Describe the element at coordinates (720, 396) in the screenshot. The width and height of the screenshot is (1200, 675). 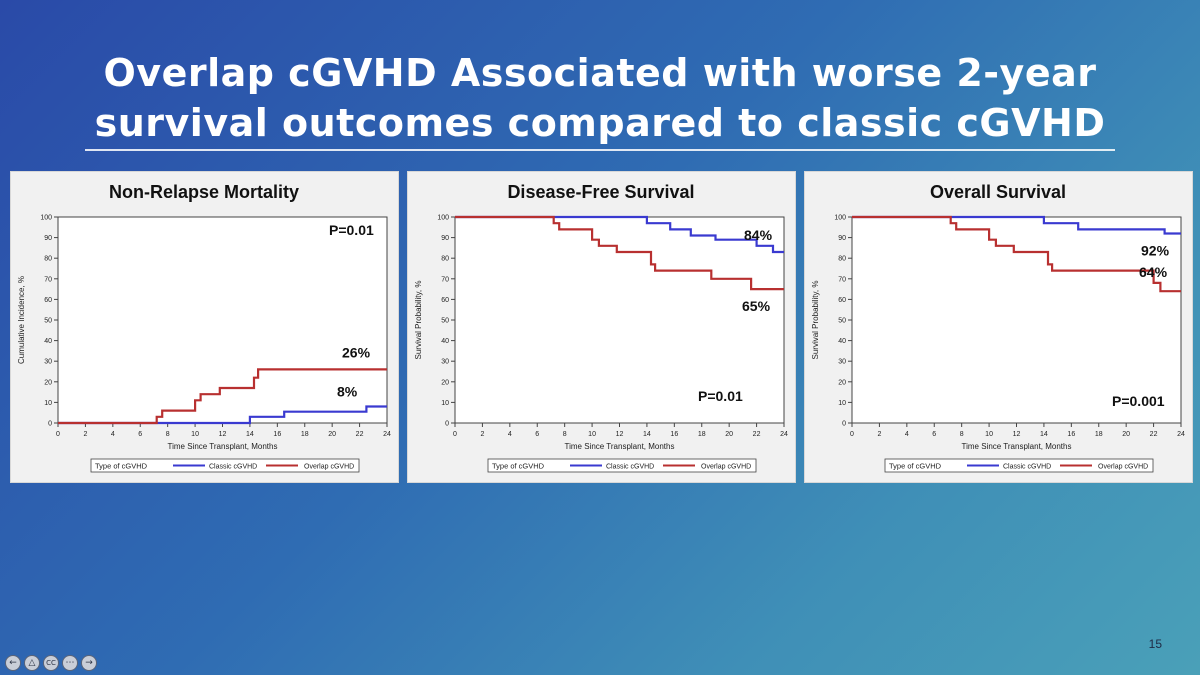
I see `p-value: P=0.01` at that location.